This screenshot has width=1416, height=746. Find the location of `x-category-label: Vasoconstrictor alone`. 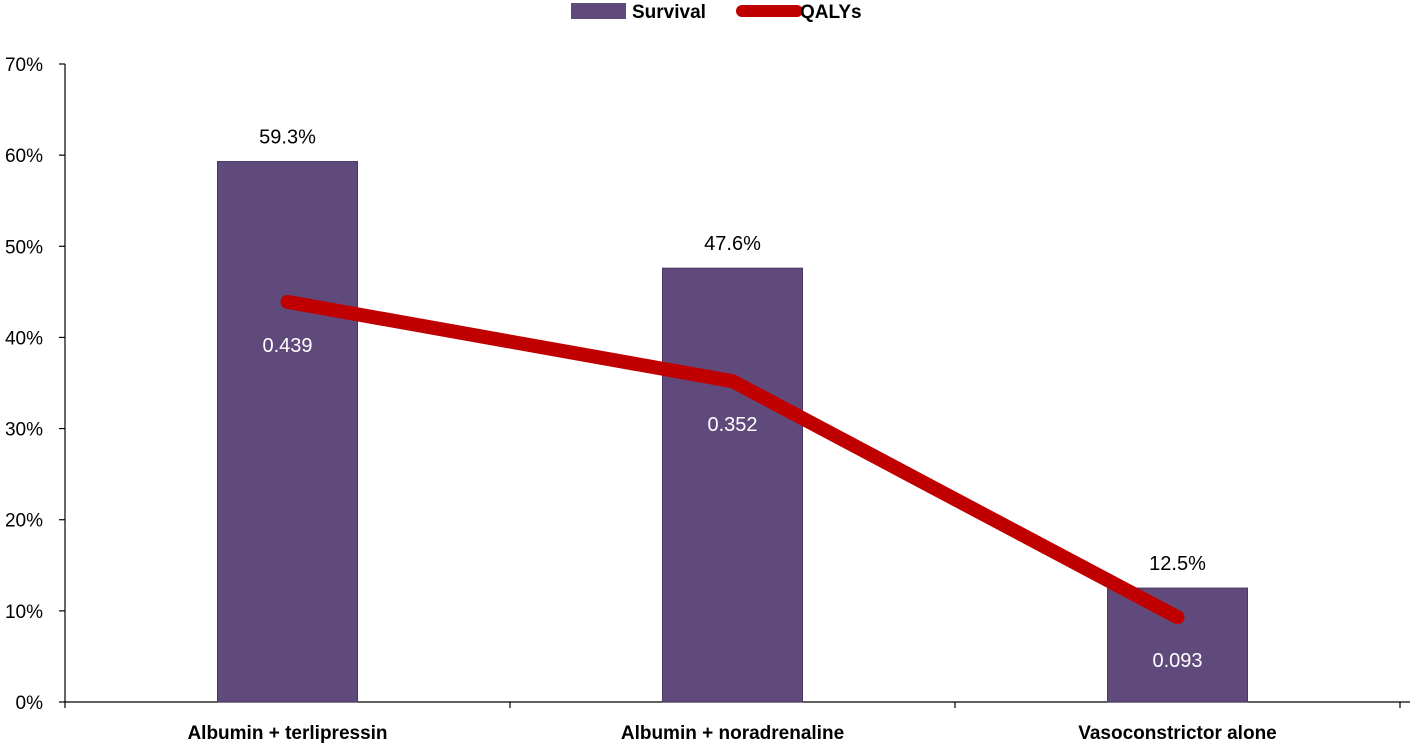

x-category-label: Vasoconstrictor alone is located at coordinates (1177, 733).